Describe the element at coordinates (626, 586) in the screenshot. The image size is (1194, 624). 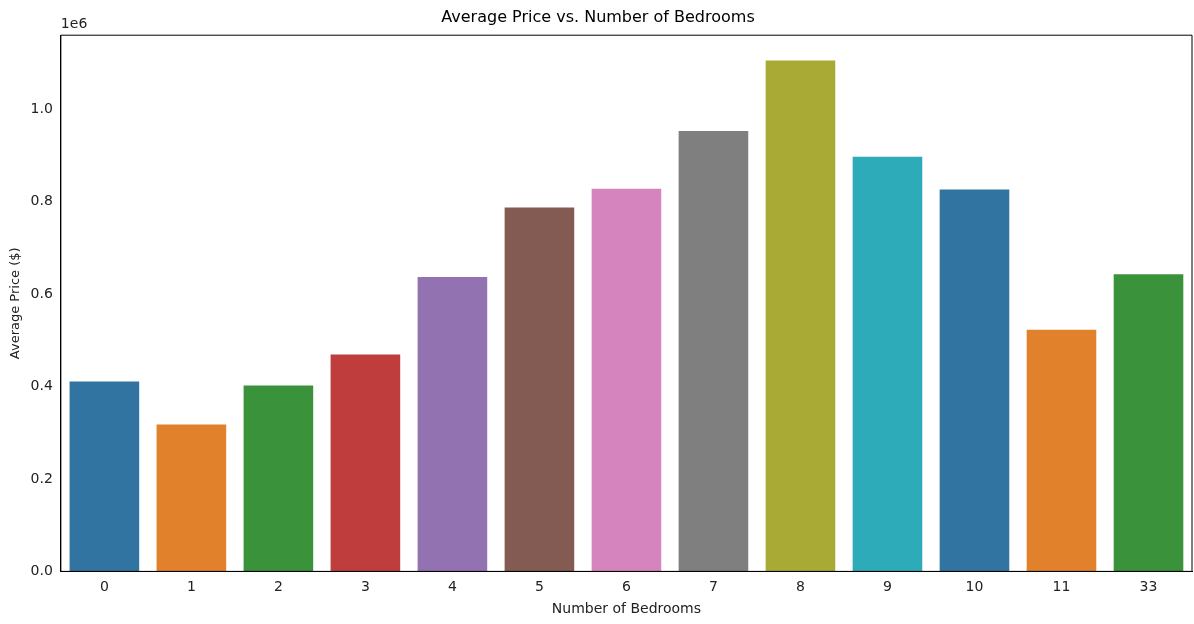
I see `x-tick-label: 6` at that location.